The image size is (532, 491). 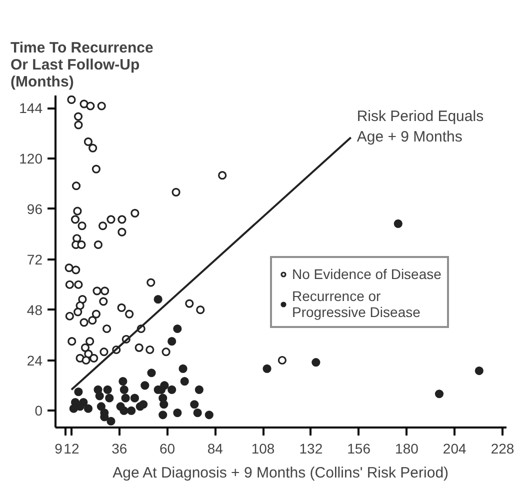 I want to click on legend-label: Recurrence or Progressive Disease, so click(x=356, y=304).